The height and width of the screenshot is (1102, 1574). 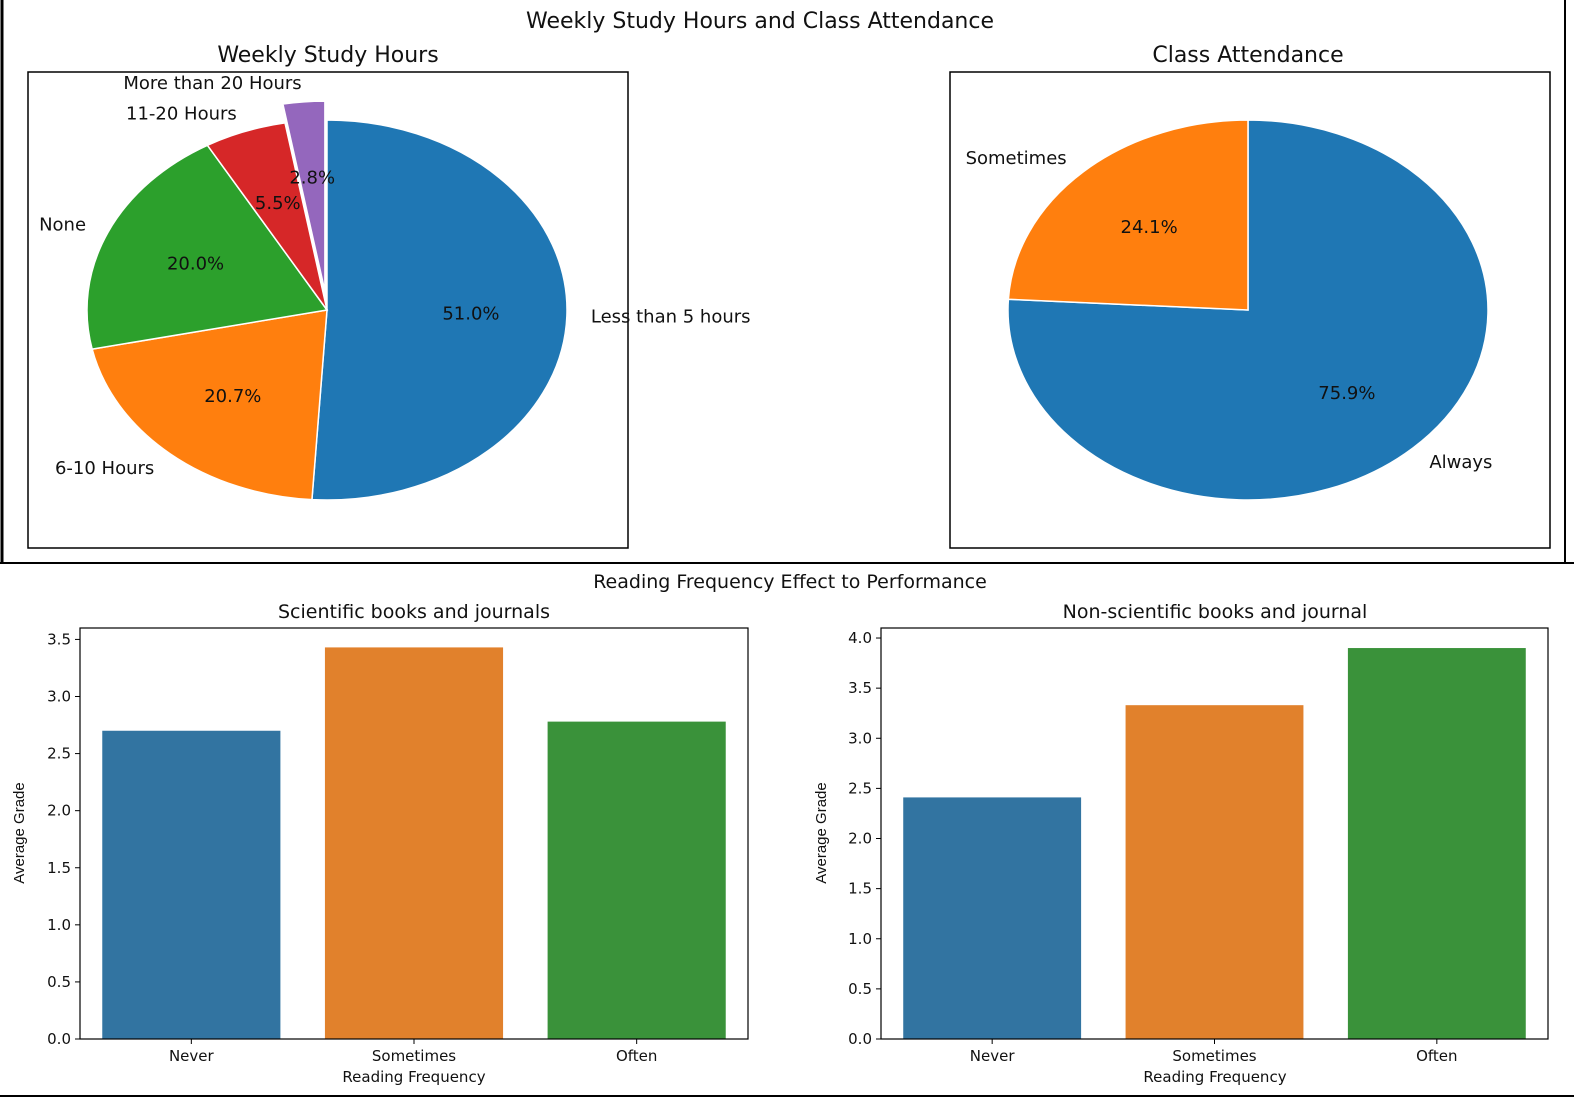 What do you see at coordinates (59, 925) in the screenshot?
I see `bar1-ytick-label: 1.0` at bounding box center [59, 925].